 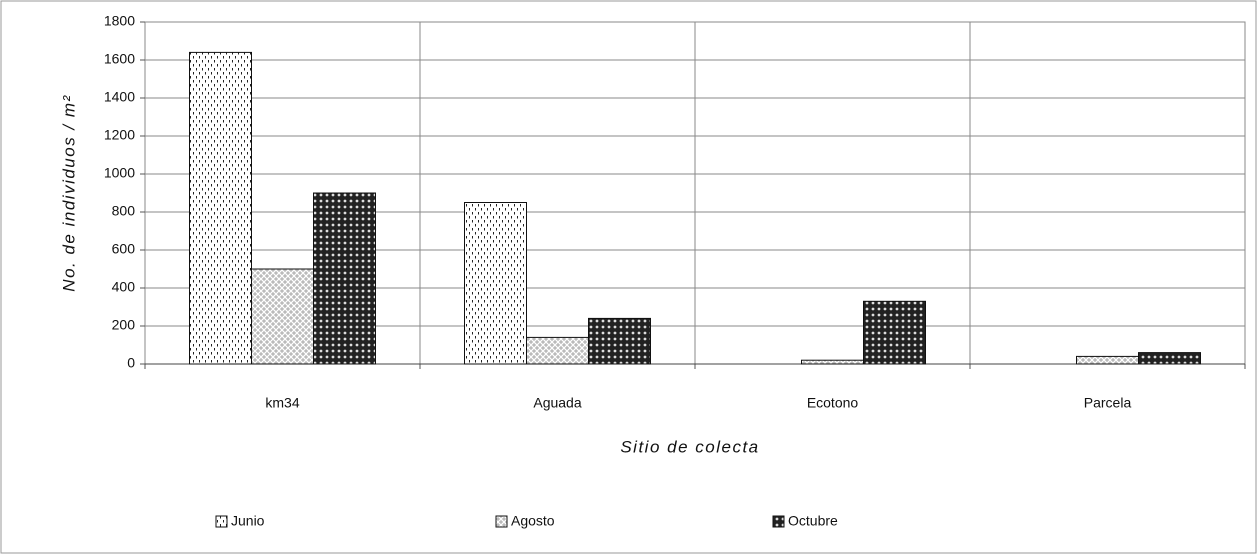 What do you see at coordinates (119, 173) in the screenshot?
I see `y-tick-label: 1000` at bounding box center [119, 173].